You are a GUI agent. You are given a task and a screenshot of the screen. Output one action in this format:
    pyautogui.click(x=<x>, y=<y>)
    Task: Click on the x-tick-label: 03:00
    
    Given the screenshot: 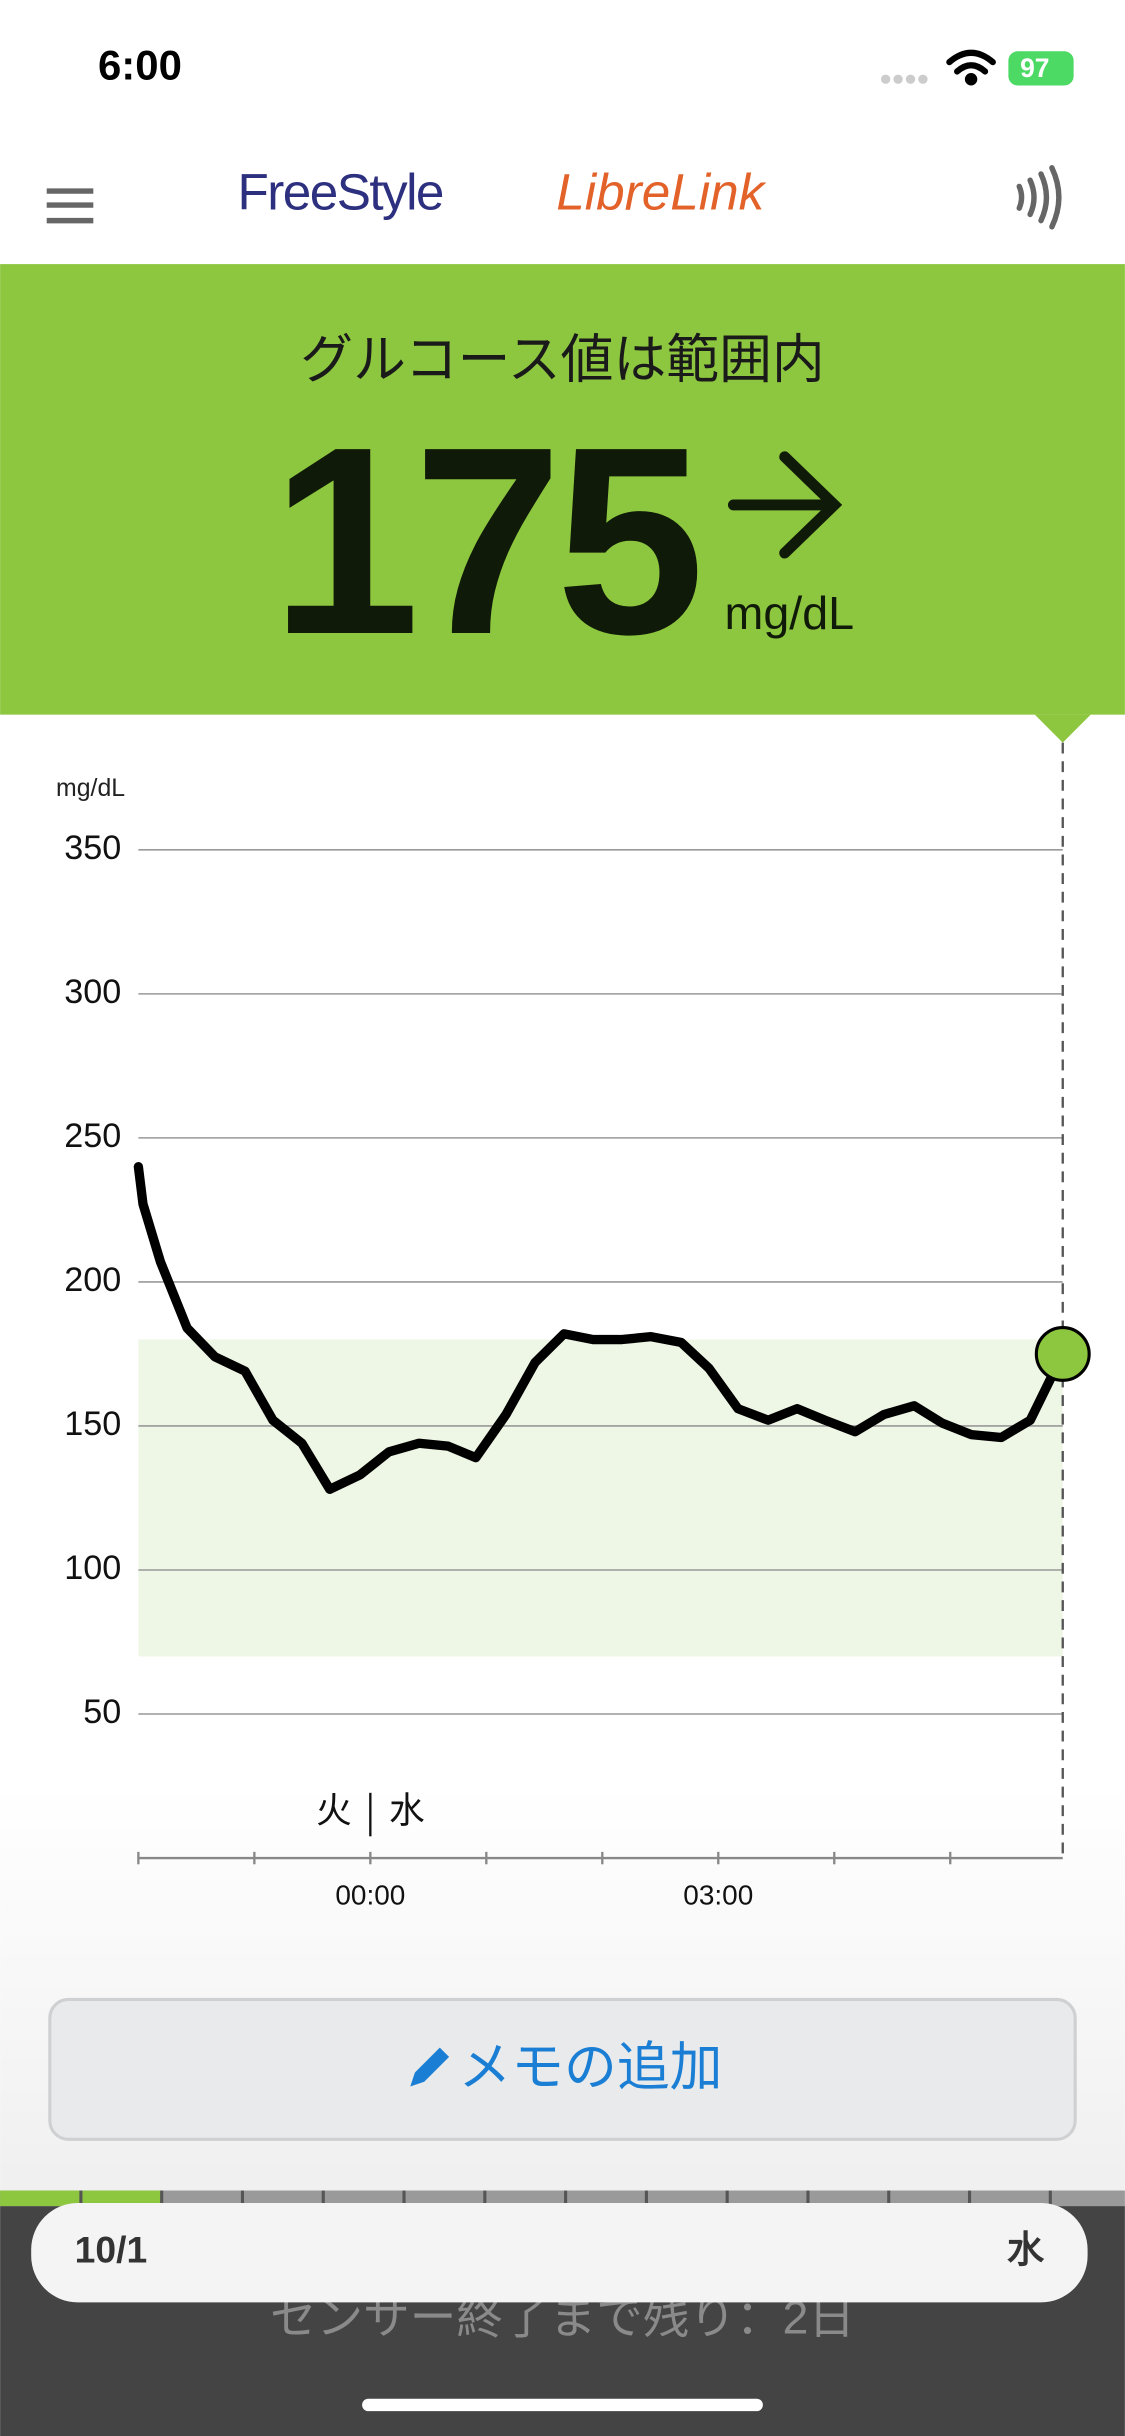 What is the action you would take?
    pyautogui.click(x=718, y=1894)
    